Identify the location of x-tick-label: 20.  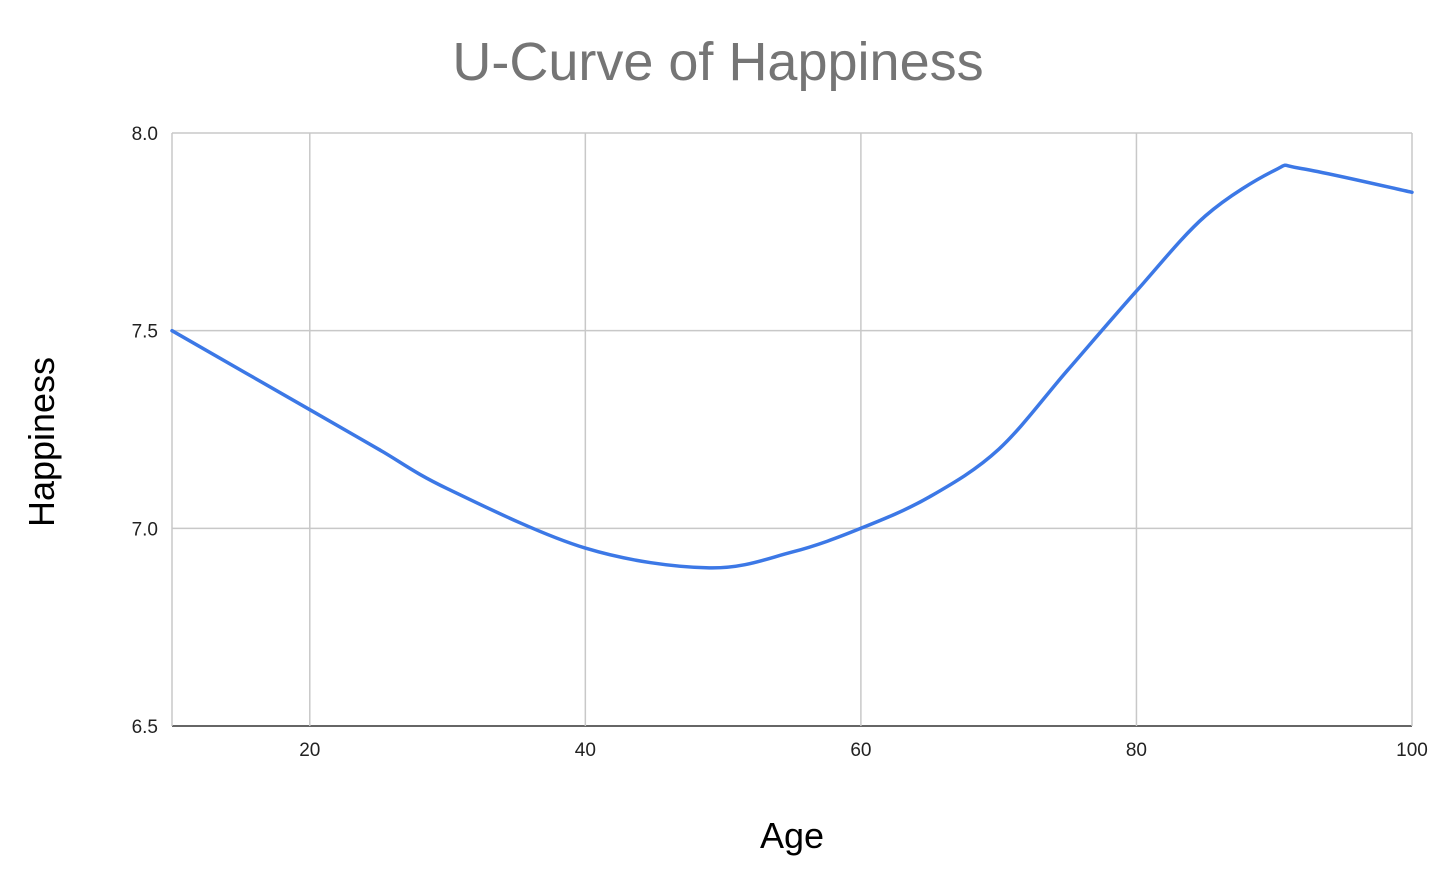
(309, 750).